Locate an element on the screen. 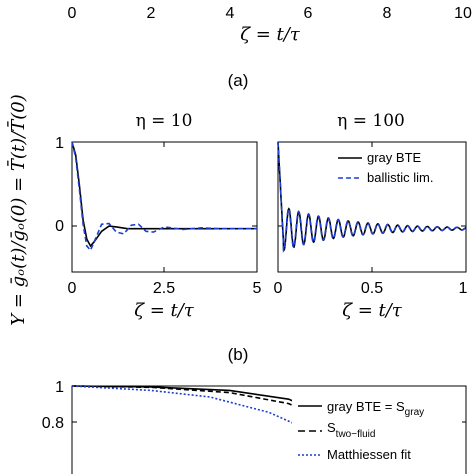  plot-eta-10-ytick-1: 1 is located at coordinates (59, 143).